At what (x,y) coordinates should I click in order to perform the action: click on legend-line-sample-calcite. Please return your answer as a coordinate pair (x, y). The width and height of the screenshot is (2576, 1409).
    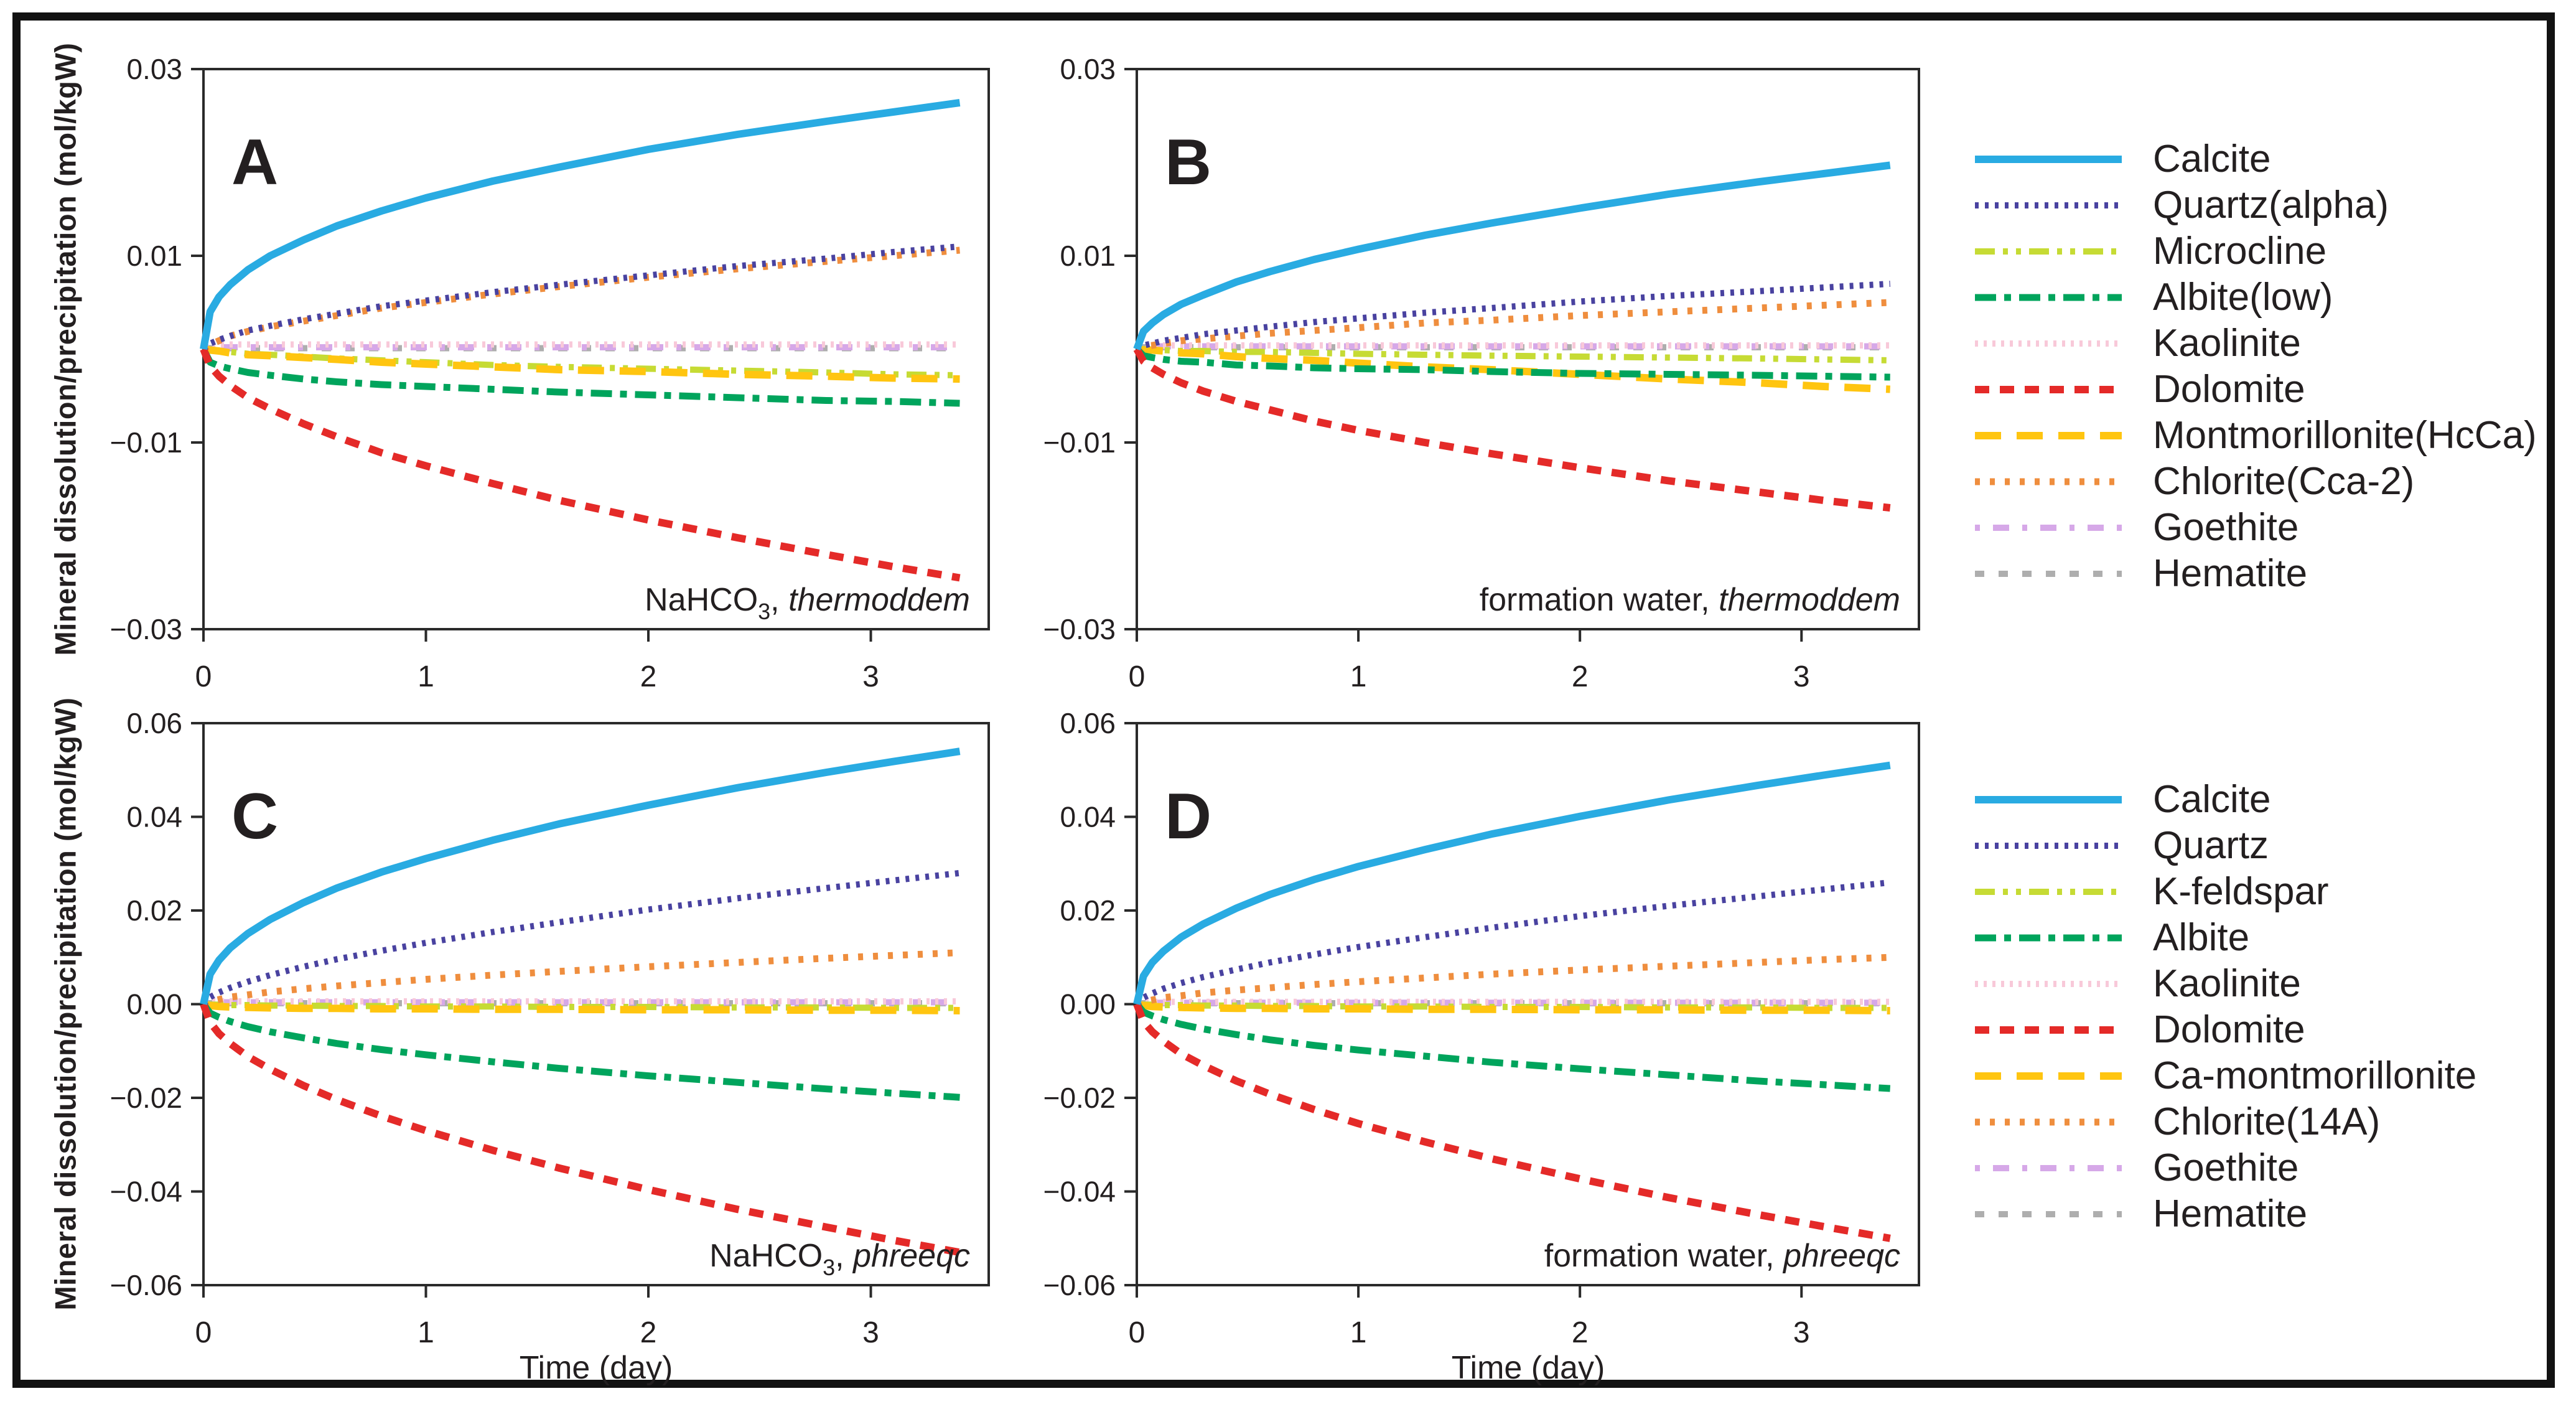
    Looking at the image, I should click on (2048, 159).